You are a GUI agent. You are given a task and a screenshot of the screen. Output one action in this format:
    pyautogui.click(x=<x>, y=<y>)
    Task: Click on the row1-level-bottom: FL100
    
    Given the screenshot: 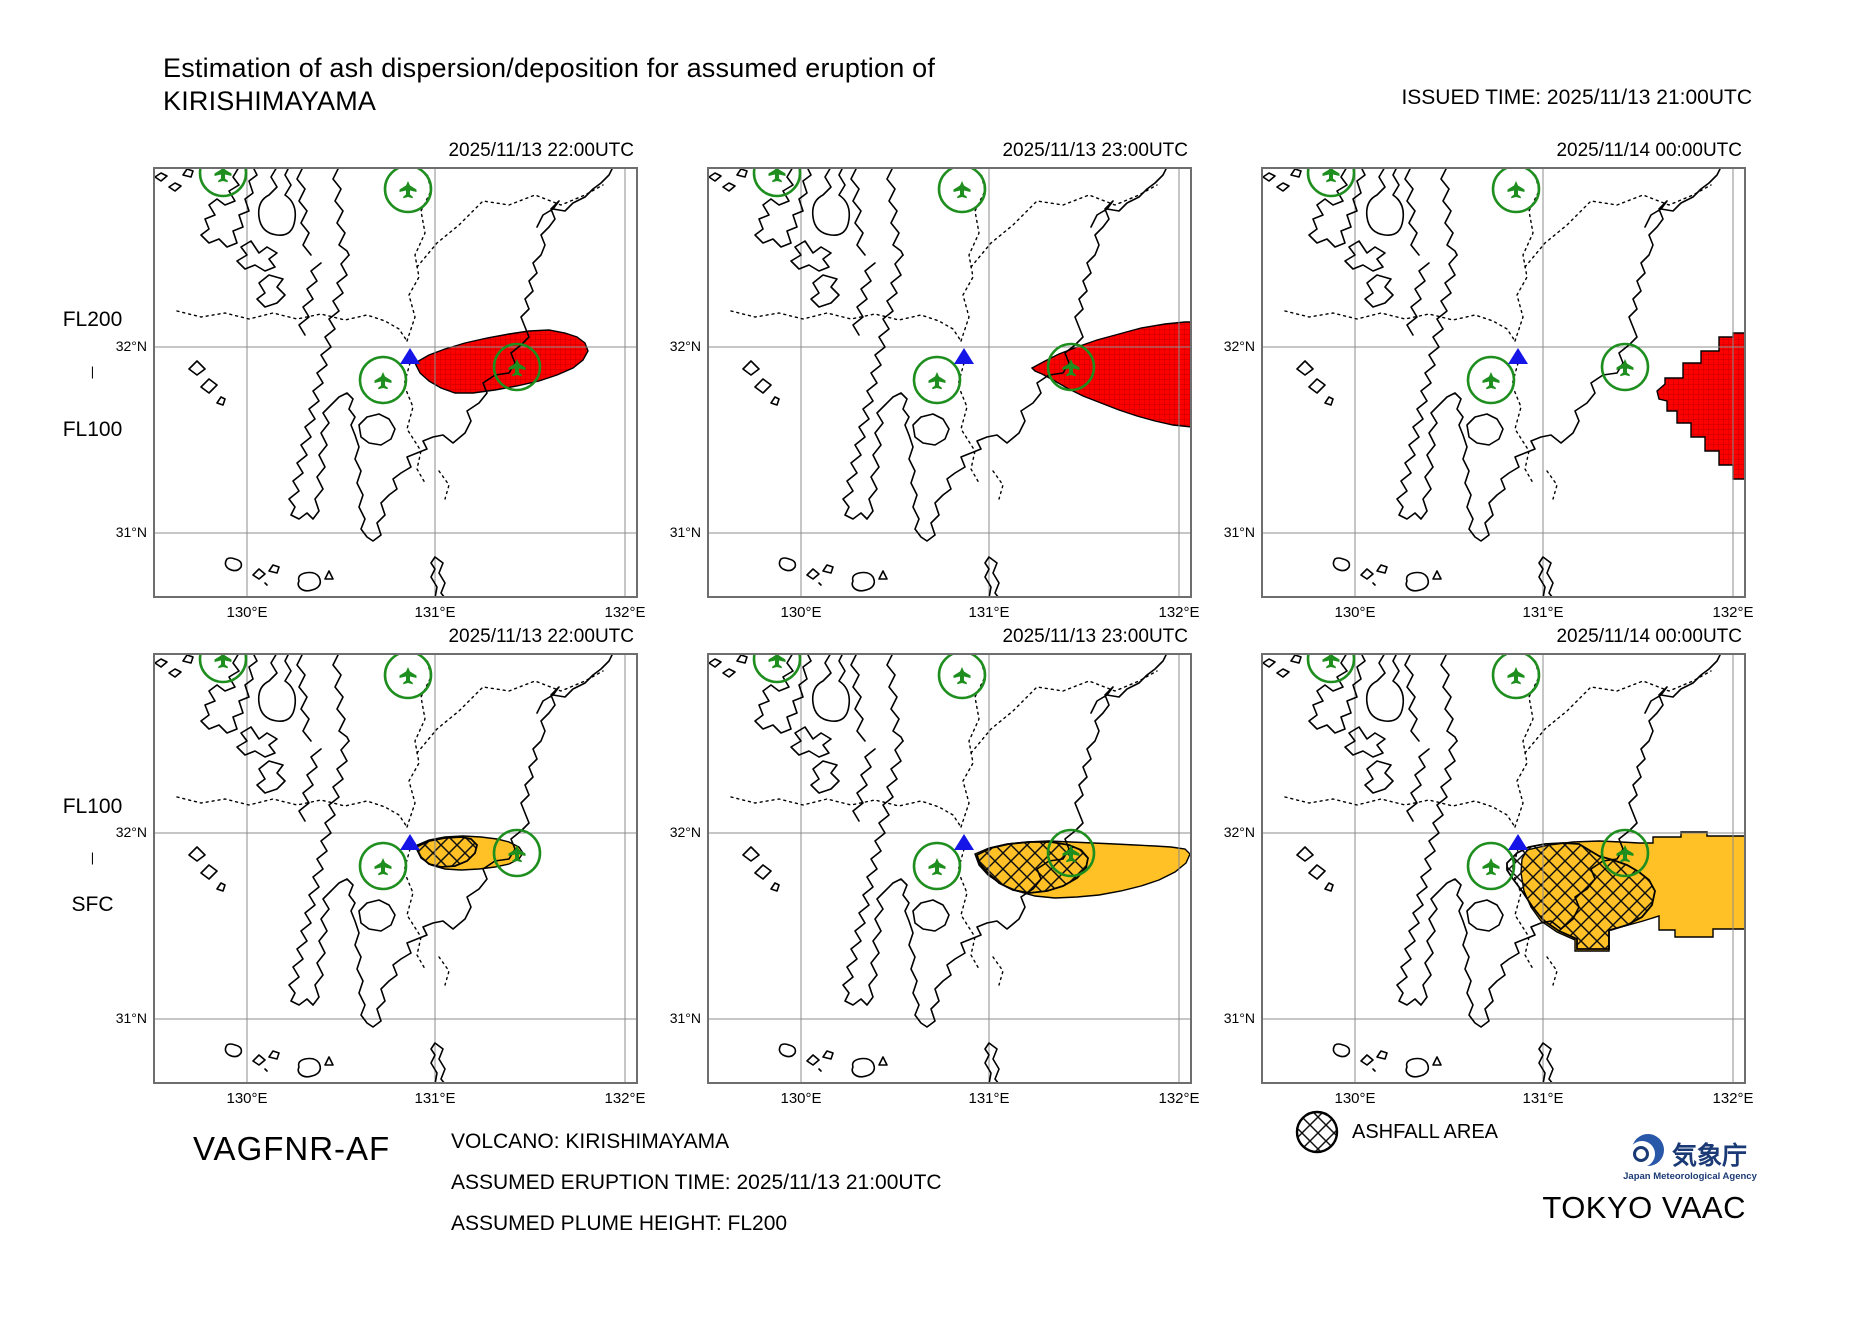 What is the action you would take?
    pyautogui.click(x=92, y=429)
    